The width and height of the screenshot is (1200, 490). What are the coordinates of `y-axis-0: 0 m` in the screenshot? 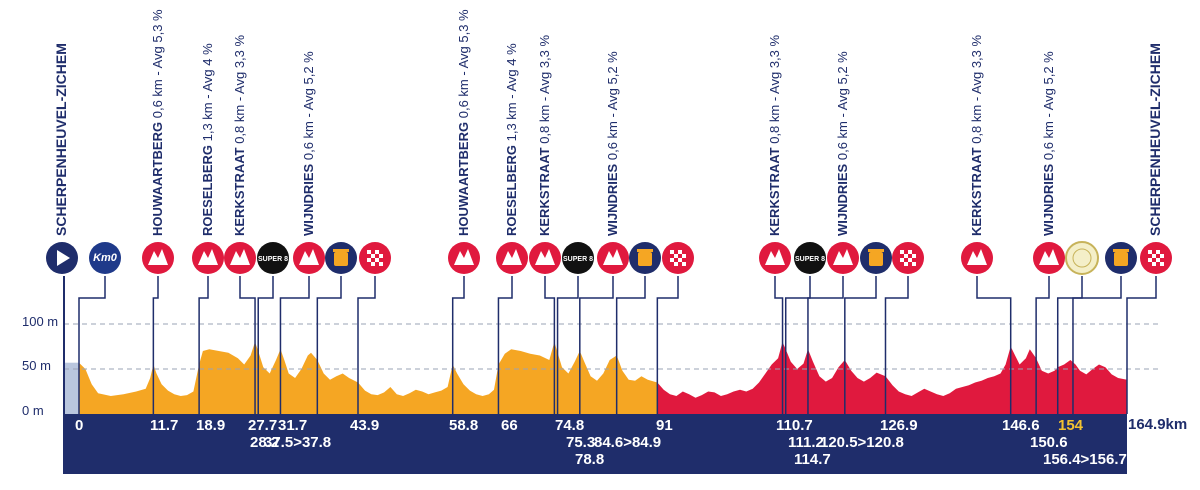 It's located at (33, 410).